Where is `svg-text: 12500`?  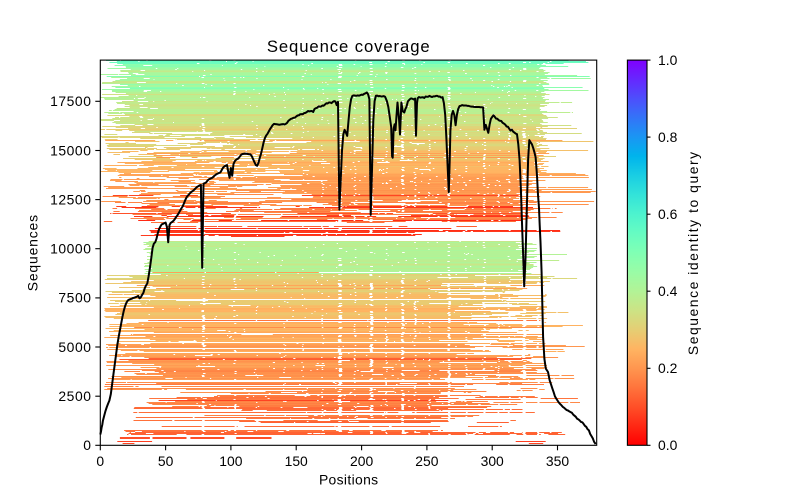
svg-text: 12500 is located at coordinates (70, 199).